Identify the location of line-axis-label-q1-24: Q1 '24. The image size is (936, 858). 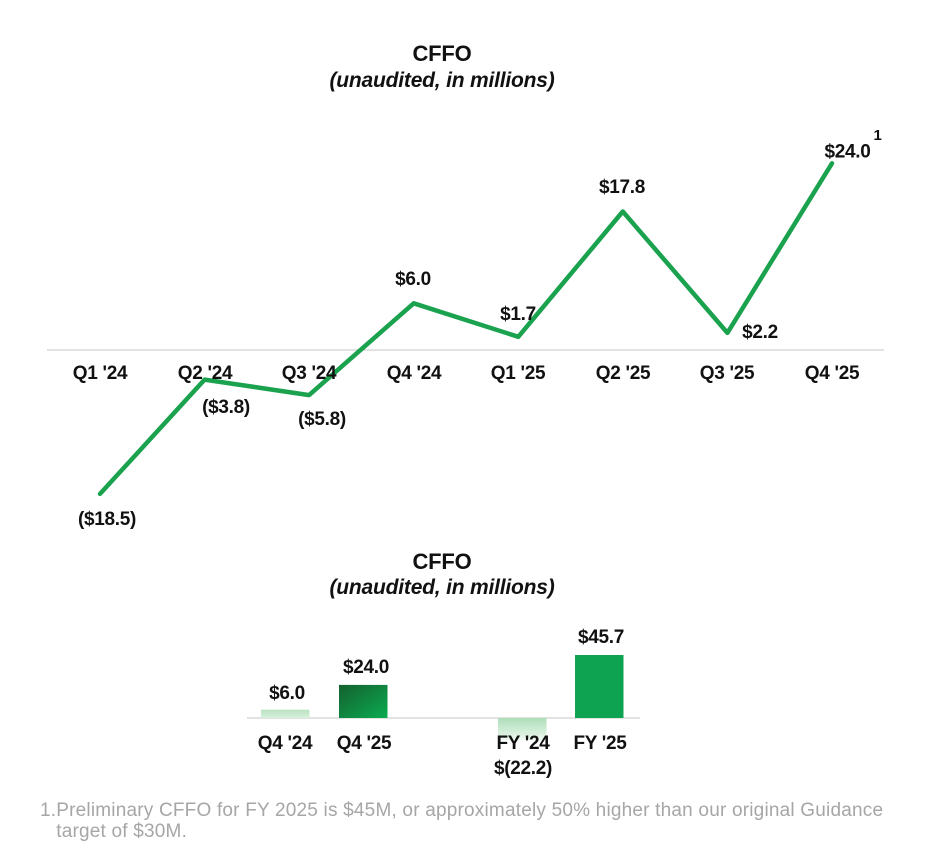
(100, 373).